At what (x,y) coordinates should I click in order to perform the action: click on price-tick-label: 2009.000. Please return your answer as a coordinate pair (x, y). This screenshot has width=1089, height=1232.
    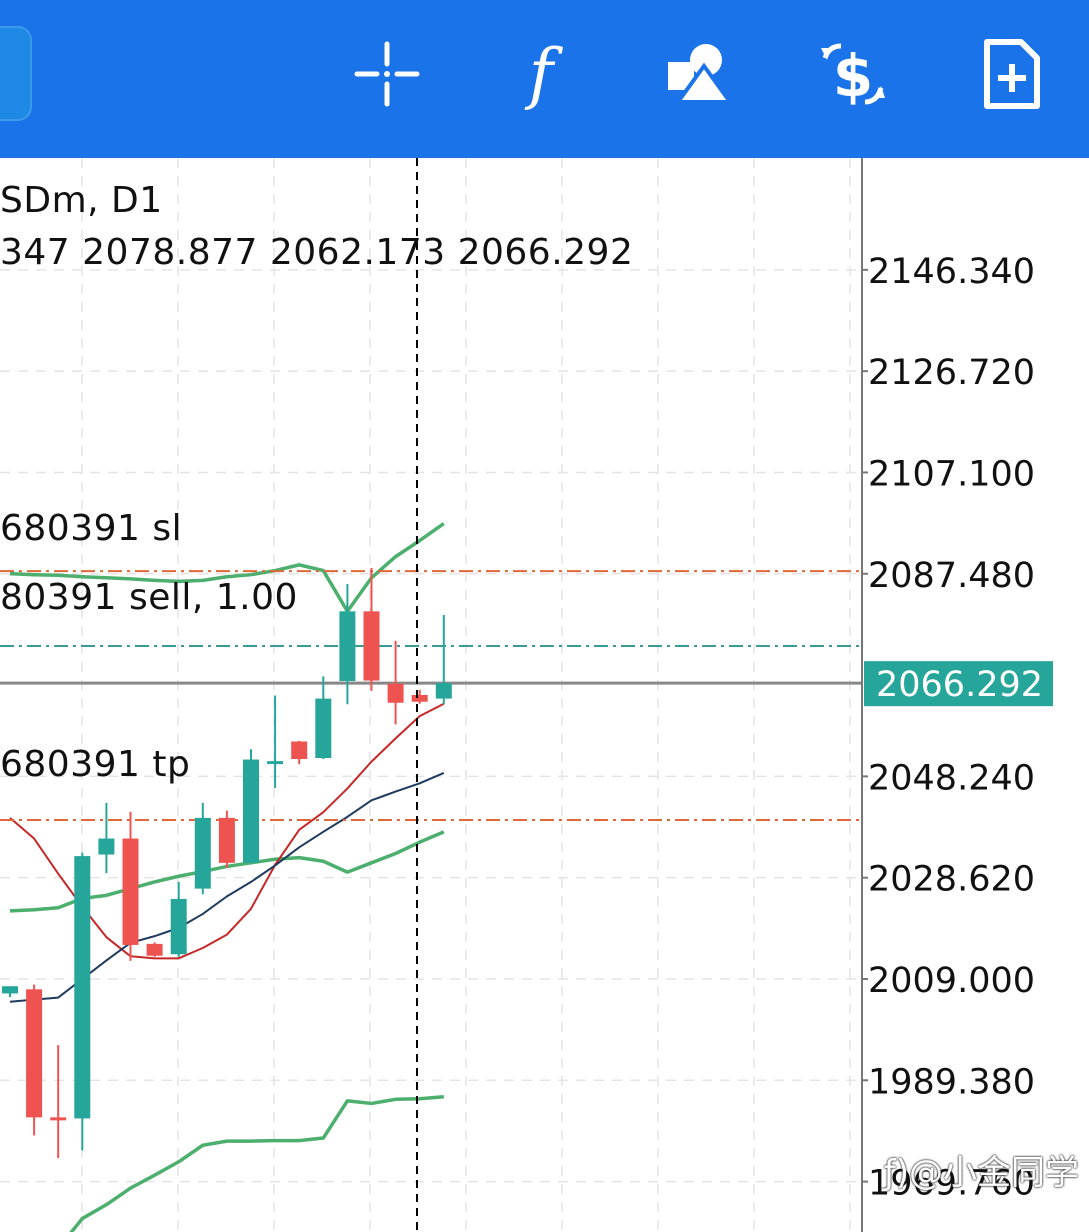
    Looking at the image, I should click on (951, 981).